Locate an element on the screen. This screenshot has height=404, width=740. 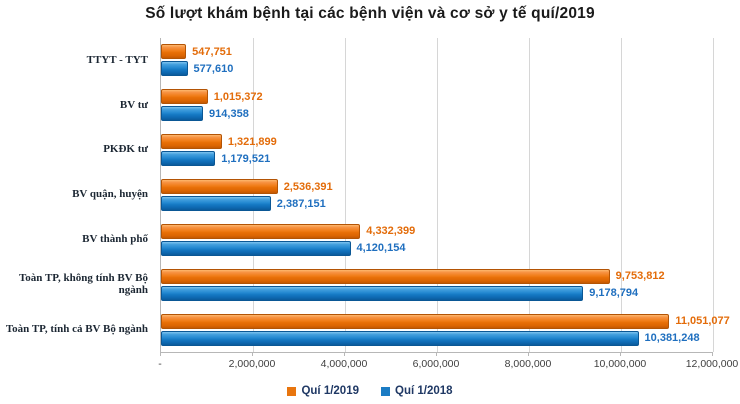
x-tick-label: 8,000,000 is located at coordinates (528, 364).